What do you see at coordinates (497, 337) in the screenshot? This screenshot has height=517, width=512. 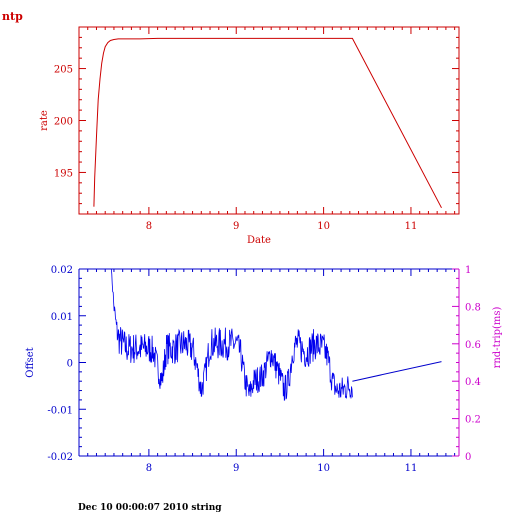 I see `right-y-axis-label: rnd-trip(ms)` at bounding box center [497, 337].